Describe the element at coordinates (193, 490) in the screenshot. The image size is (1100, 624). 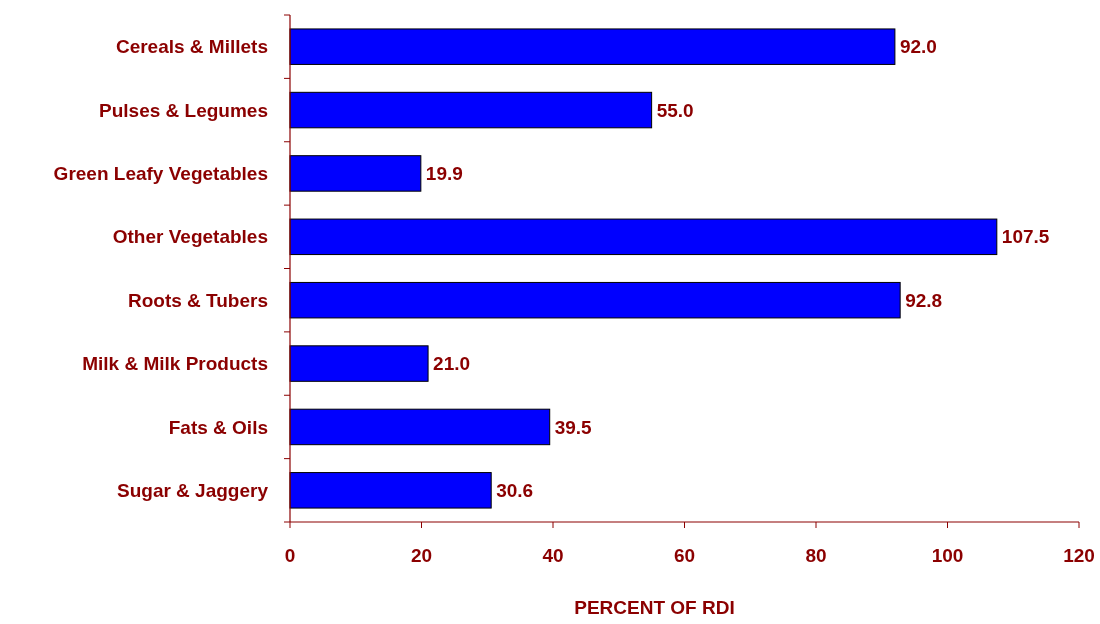
I see `y-tick-label: Sugar & Jaggery` at that location.